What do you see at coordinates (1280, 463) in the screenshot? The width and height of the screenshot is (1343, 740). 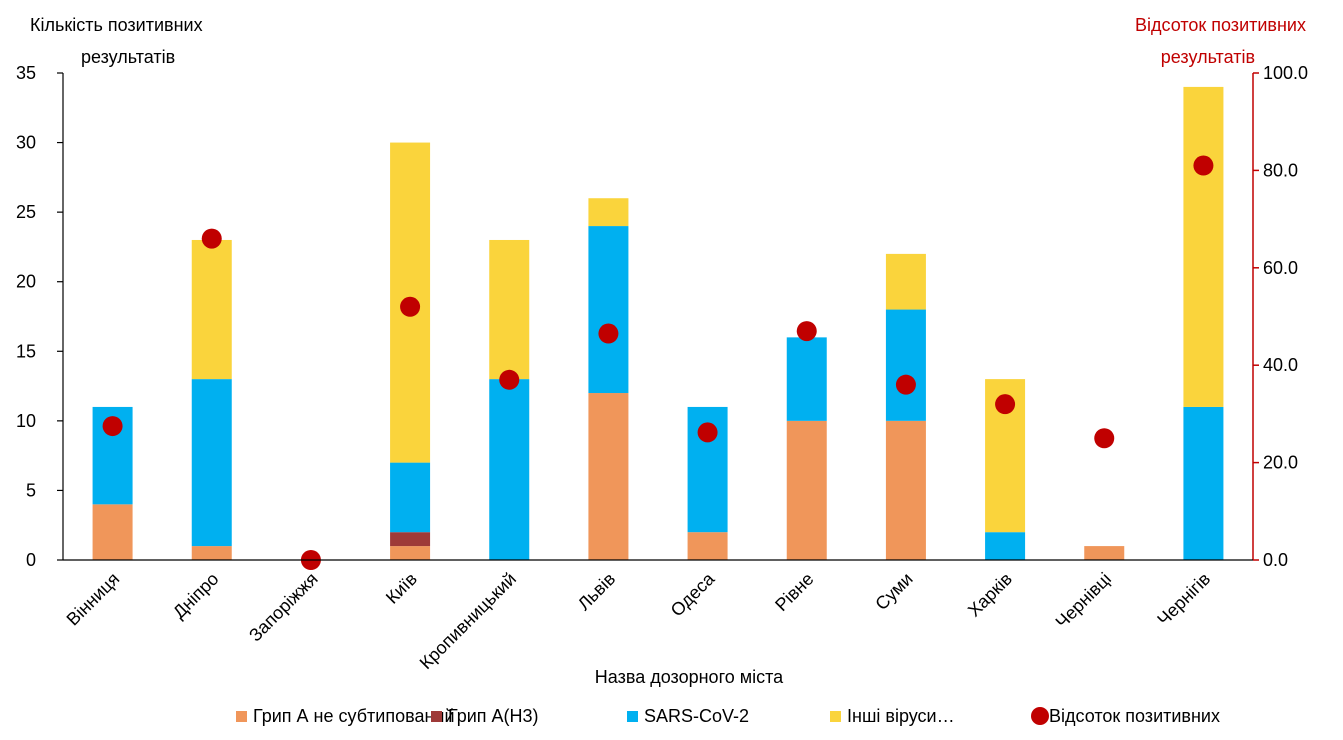 I see `right-tick-label: 20.0` at bounding box center [1280, 463].